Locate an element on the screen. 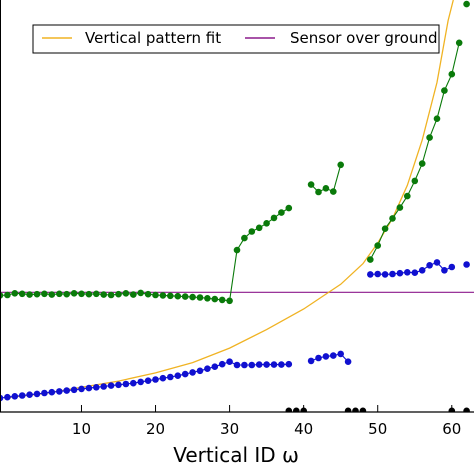 This screenshot has width=474, height=474. x-tick-label: 60 is located at coordinates (451, 429).